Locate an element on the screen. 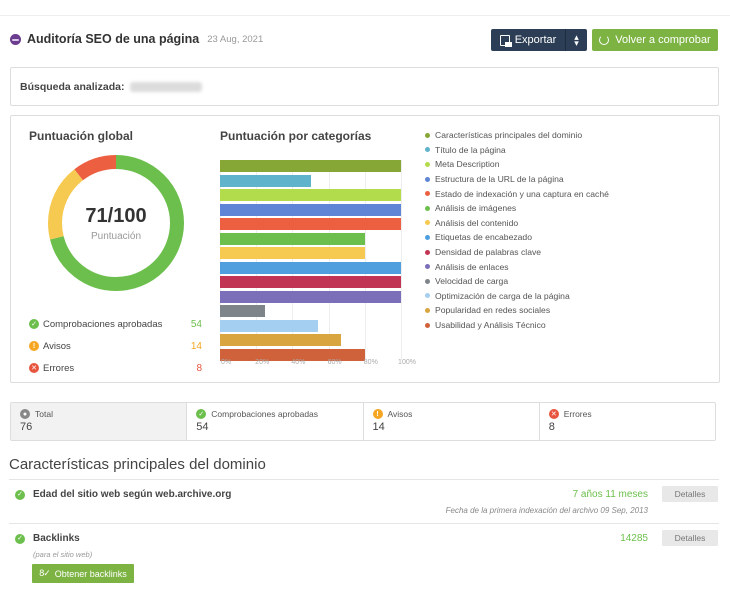  legend-passed: ✓ Comprobaciones aprobadas 54 is located at coordinates (115, 324).